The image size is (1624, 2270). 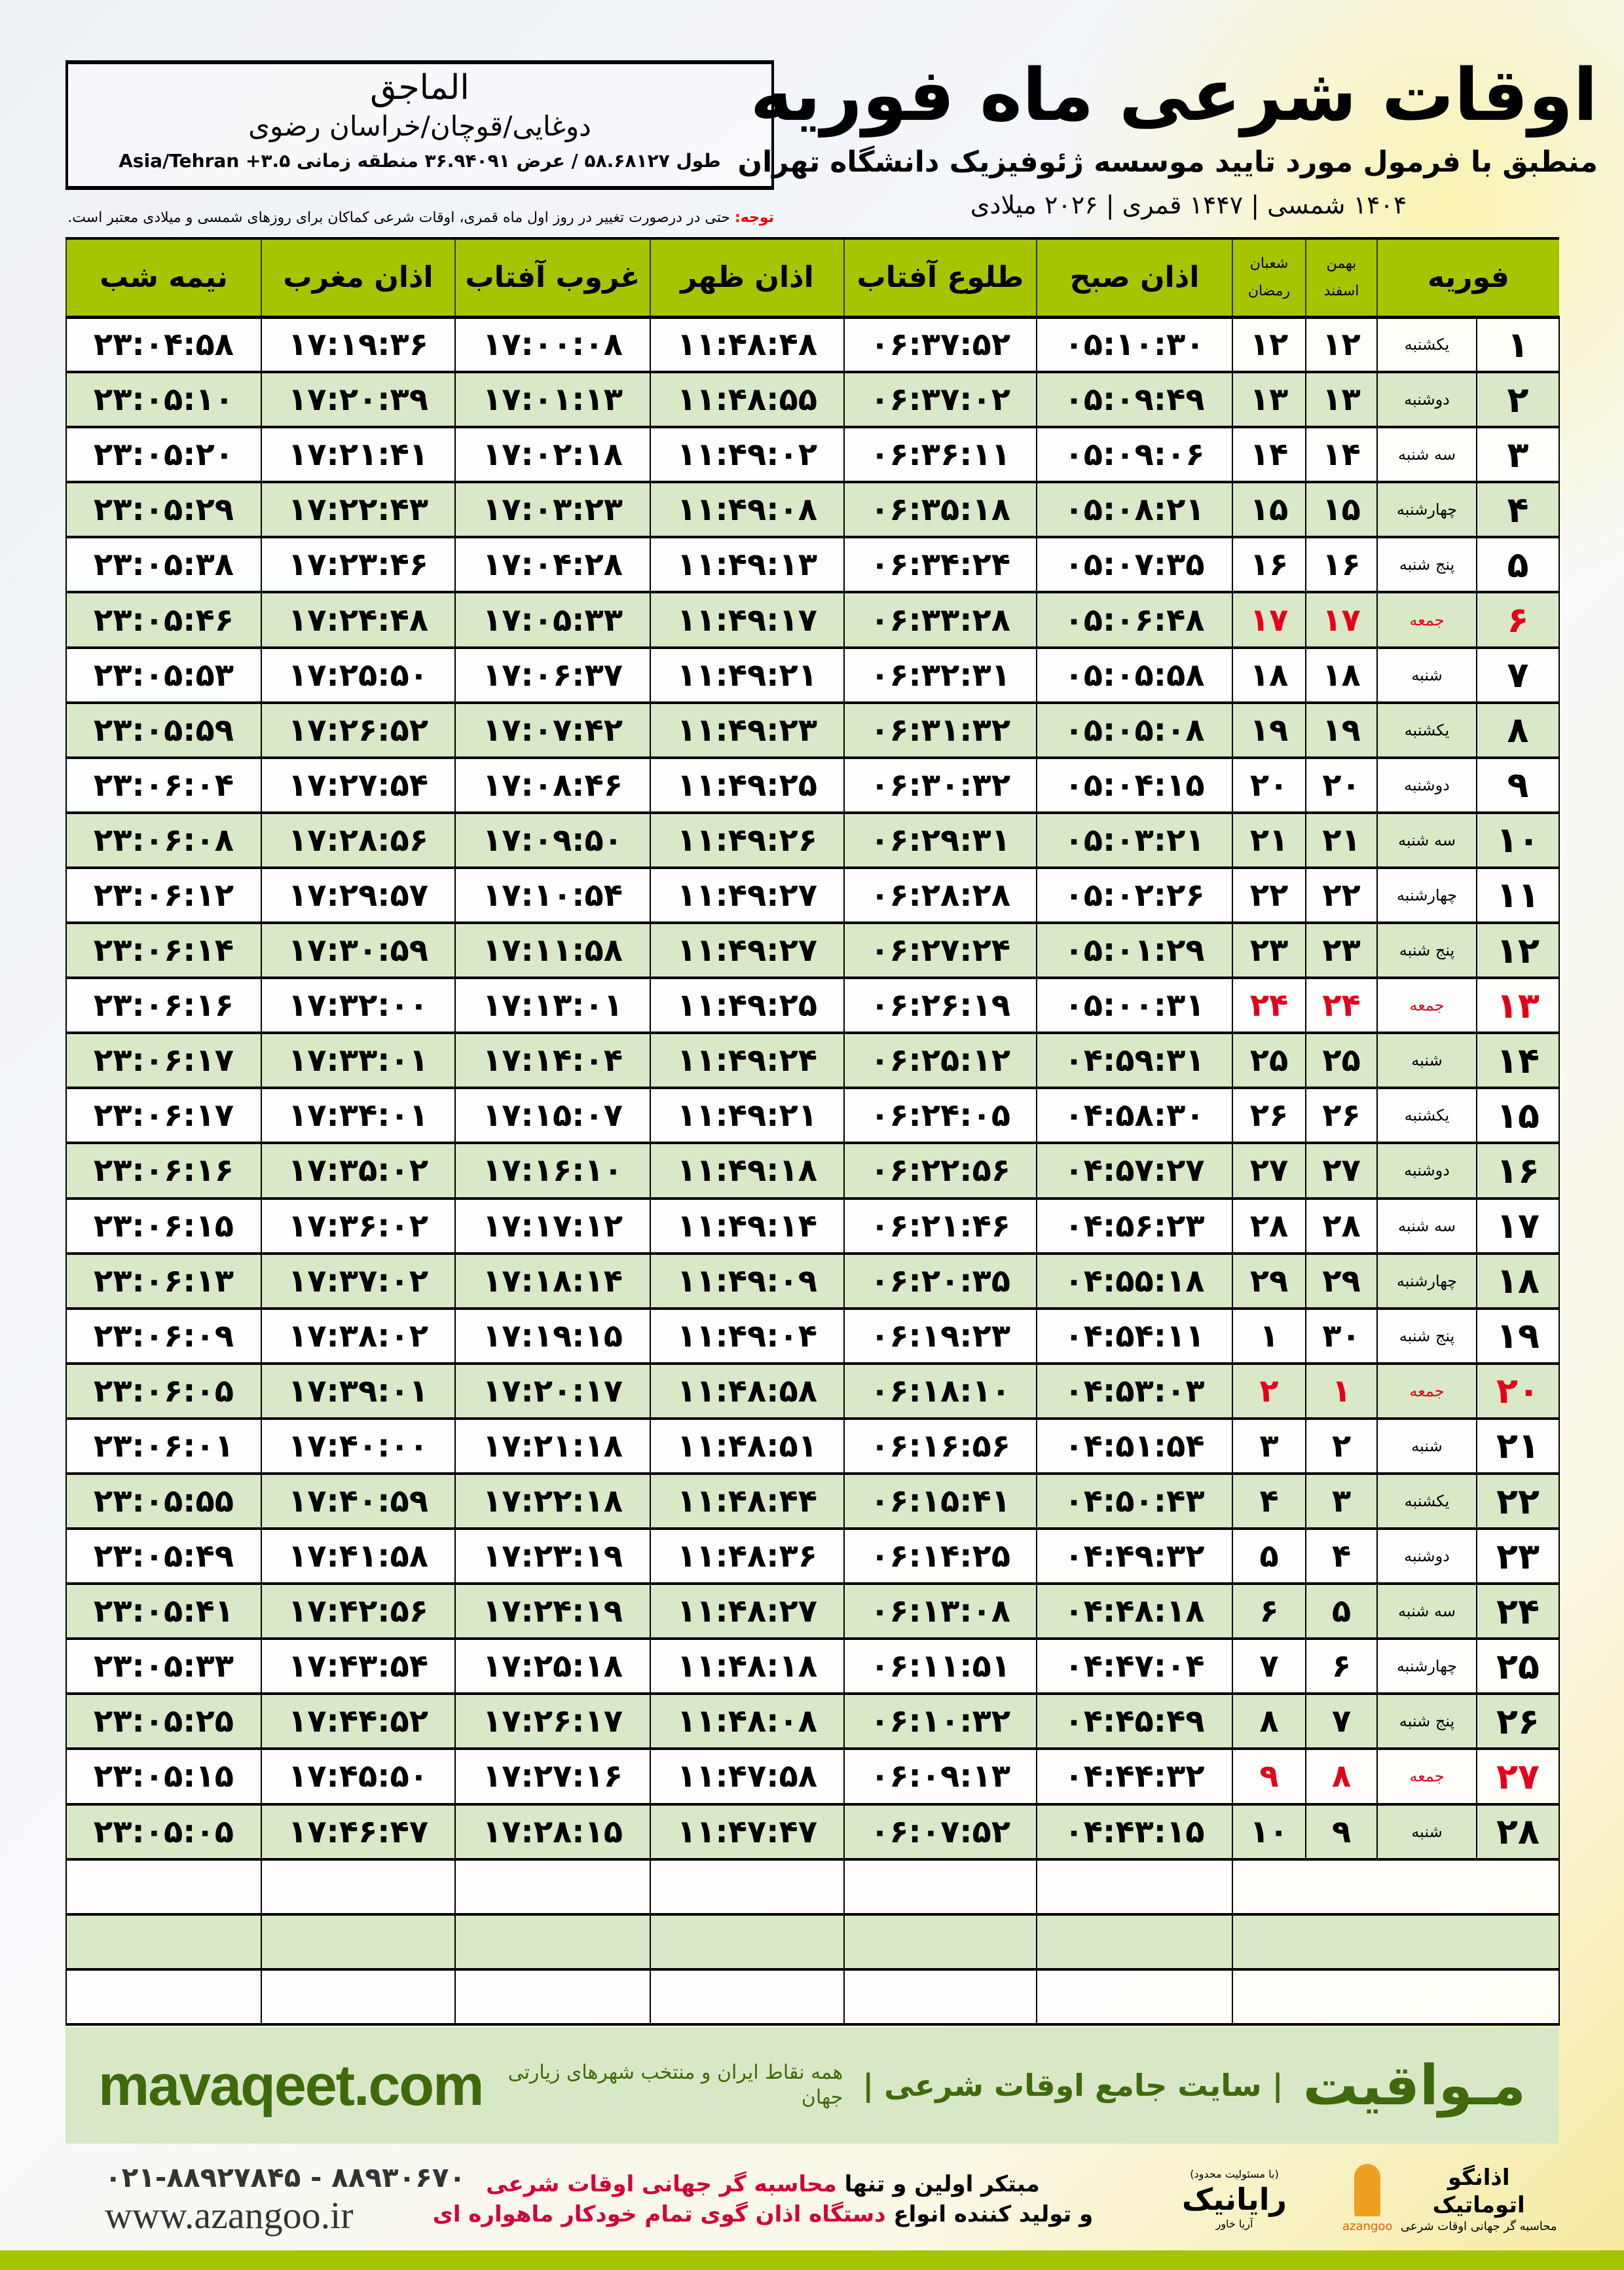 I want to click on cell-shamsi: ۲۳, so click(x=1341, y=951).